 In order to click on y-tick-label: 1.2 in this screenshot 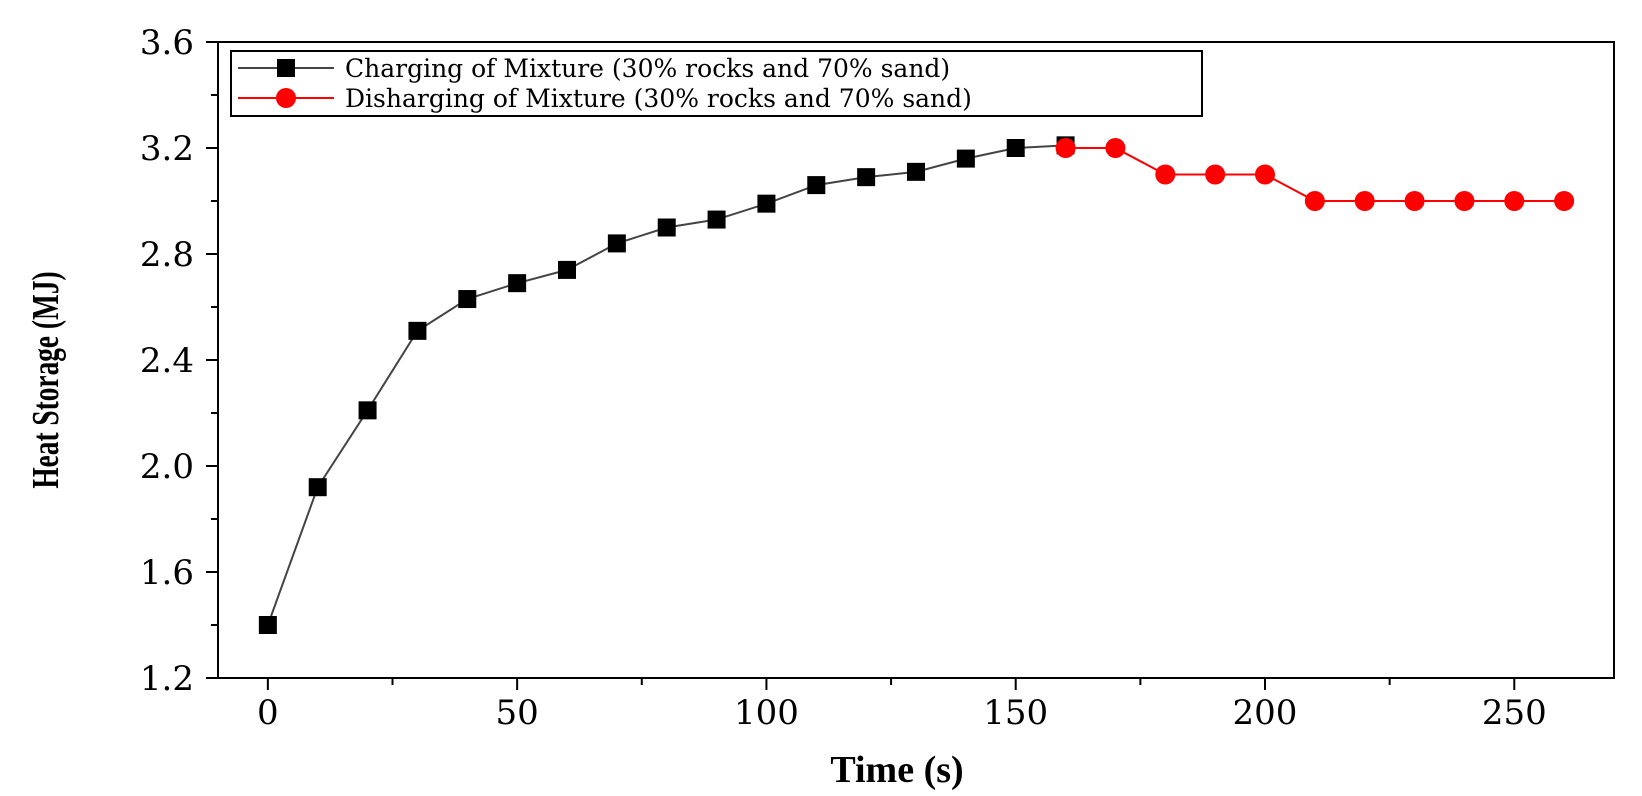, I will do `click(167, 679)`.